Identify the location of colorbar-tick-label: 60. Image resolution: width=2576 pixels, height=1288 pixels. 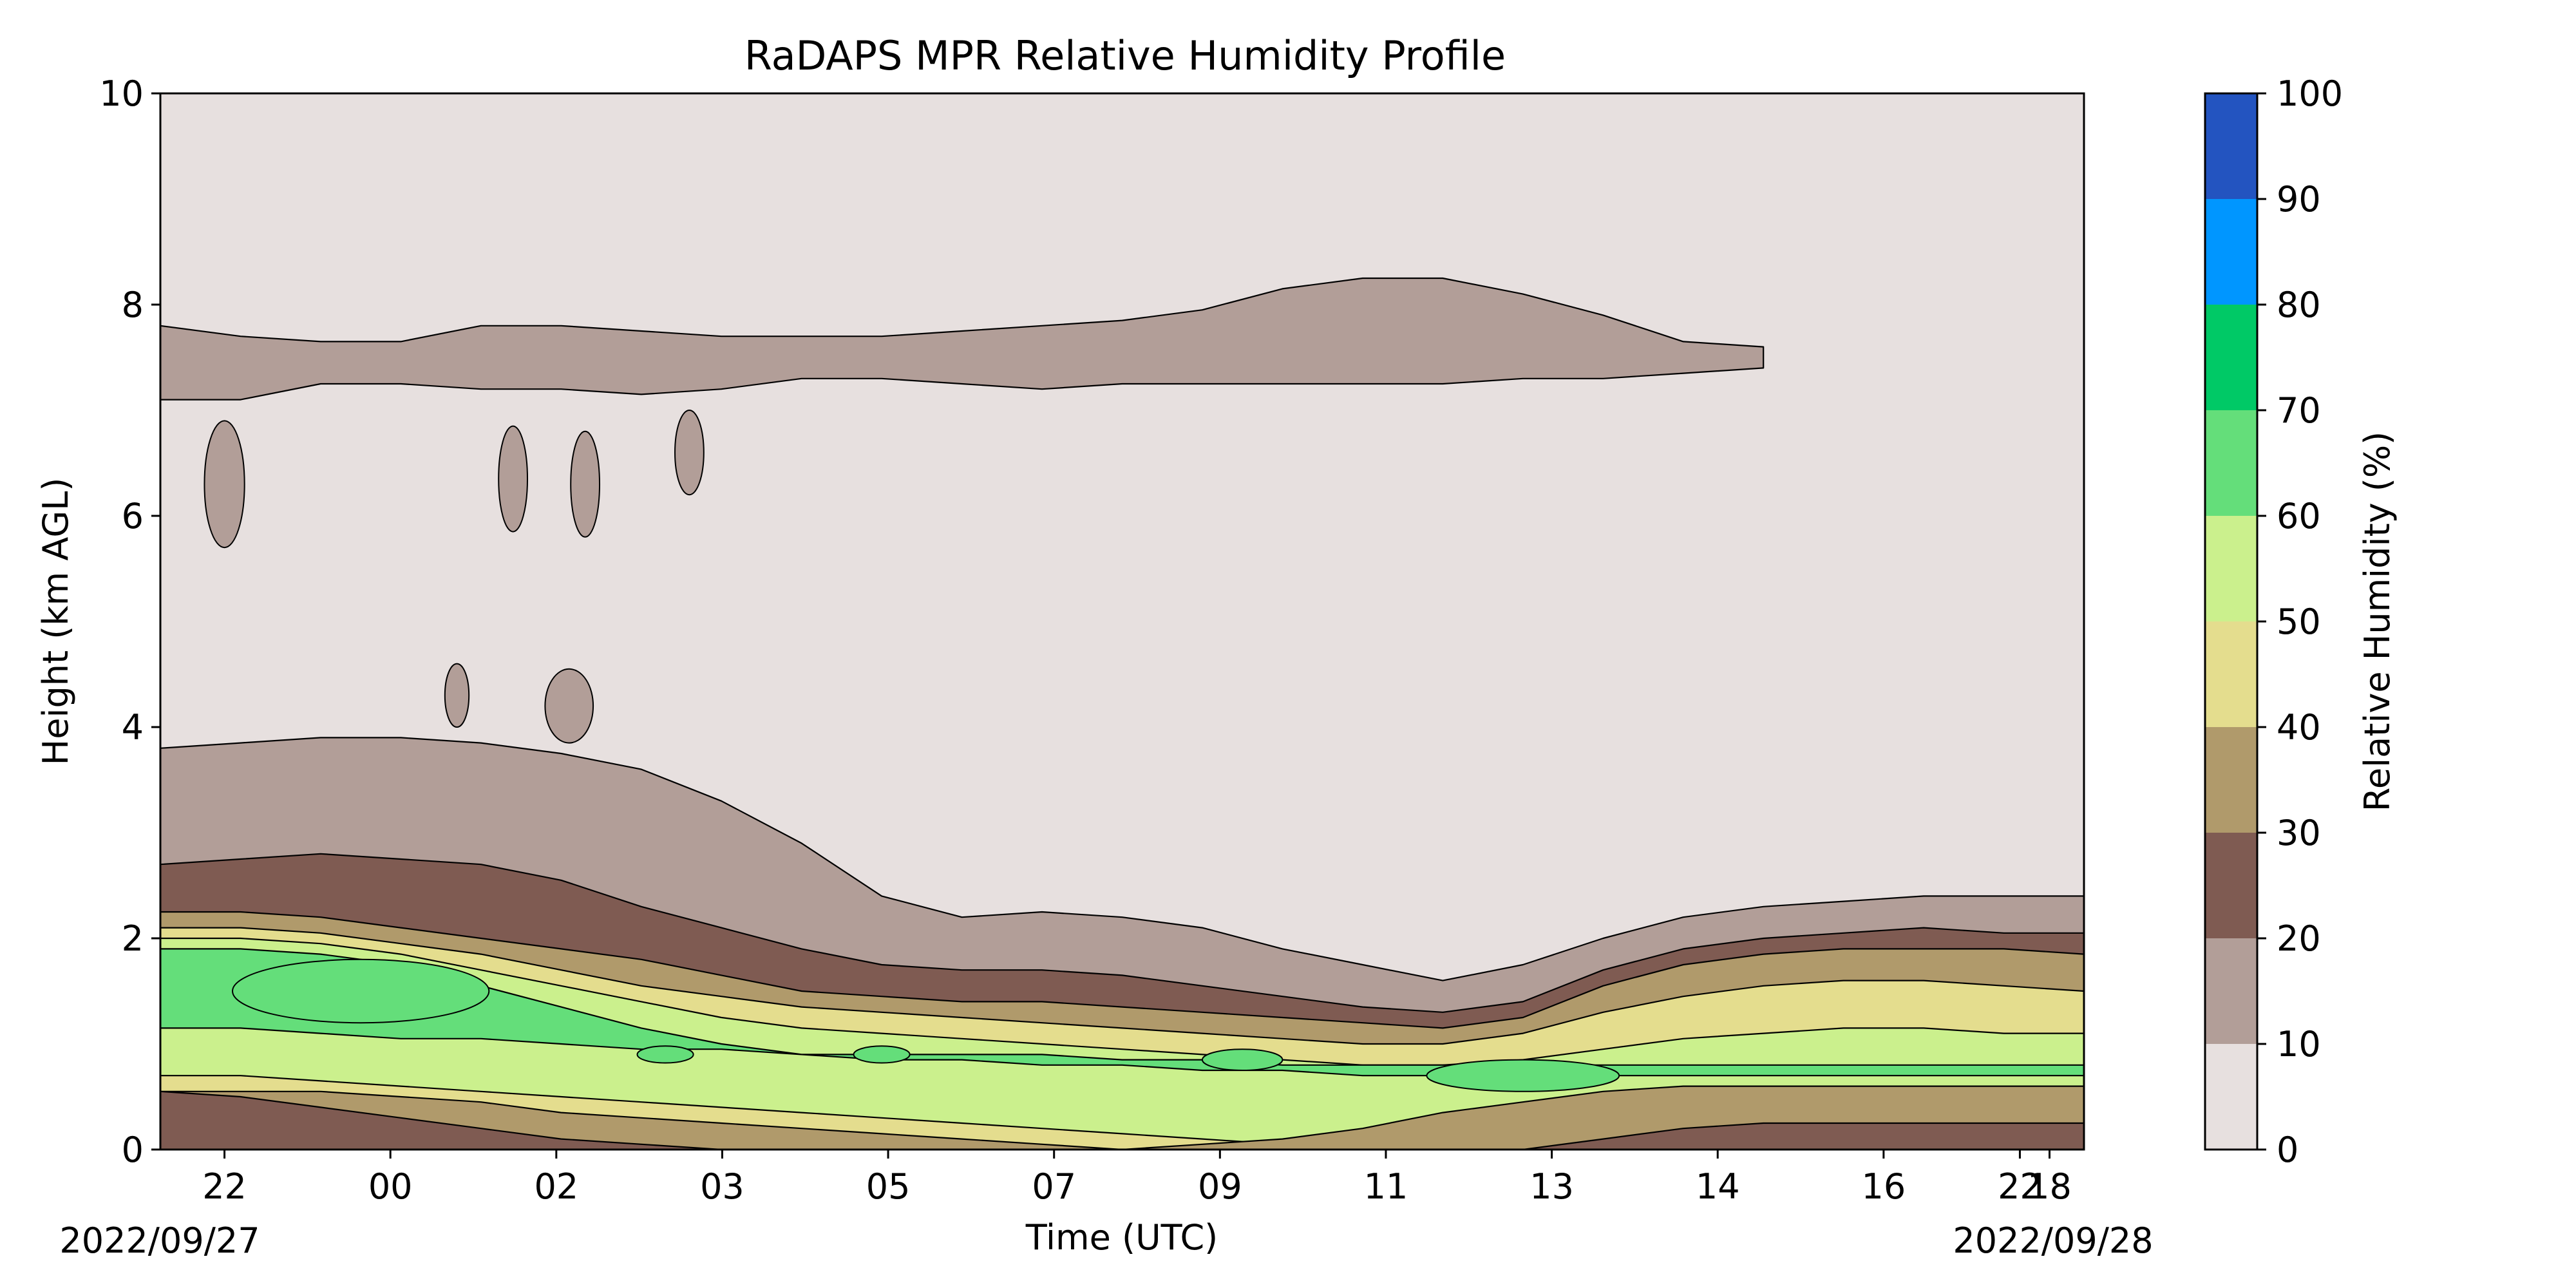
(2299, 516).